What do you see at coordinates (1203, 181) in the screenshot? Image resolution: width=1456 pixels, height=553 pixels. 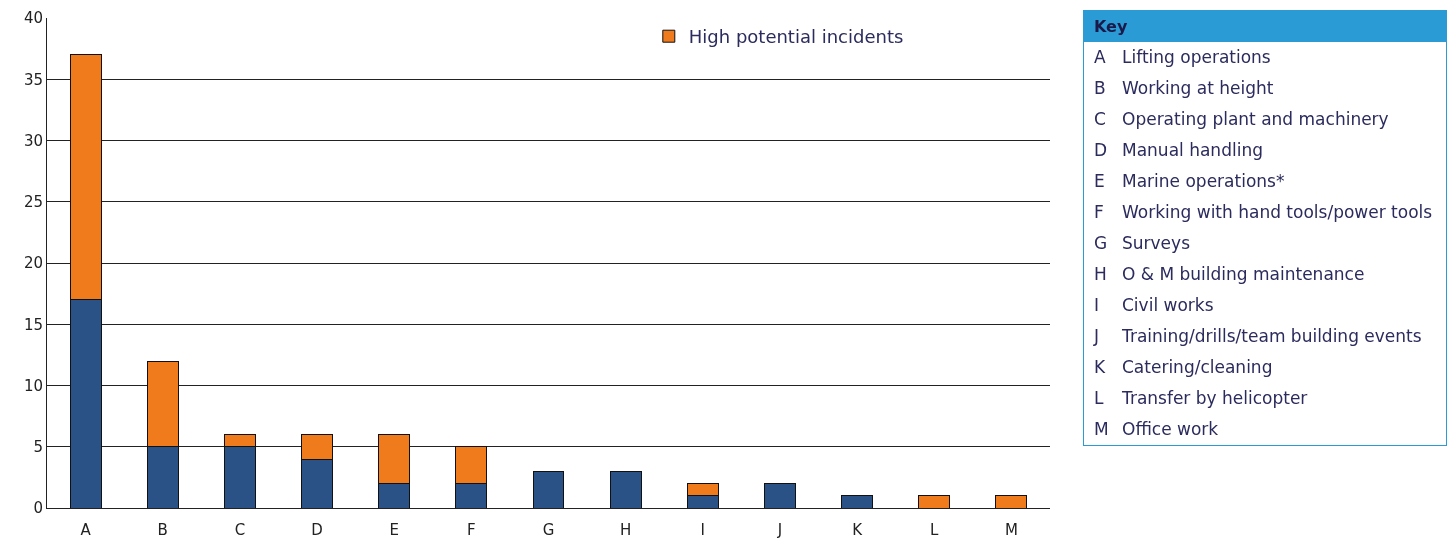 I see `text: Marine operations*` at bounding box center [1203, 181].